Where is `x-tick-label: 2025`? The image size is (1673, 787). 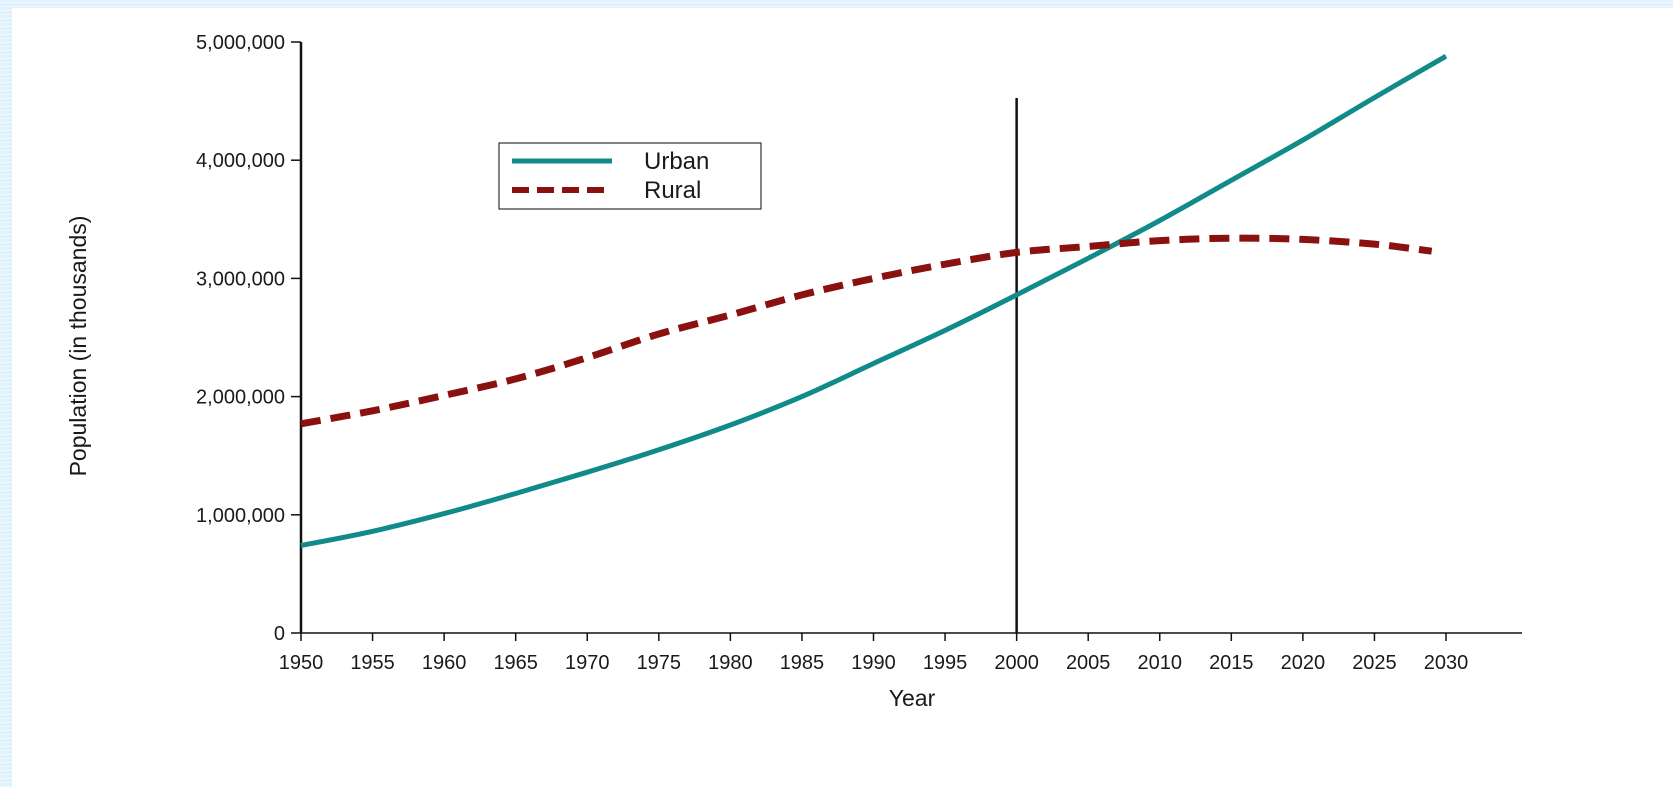 x-tick-label: 2025 is located at coordinates (1374, 663).